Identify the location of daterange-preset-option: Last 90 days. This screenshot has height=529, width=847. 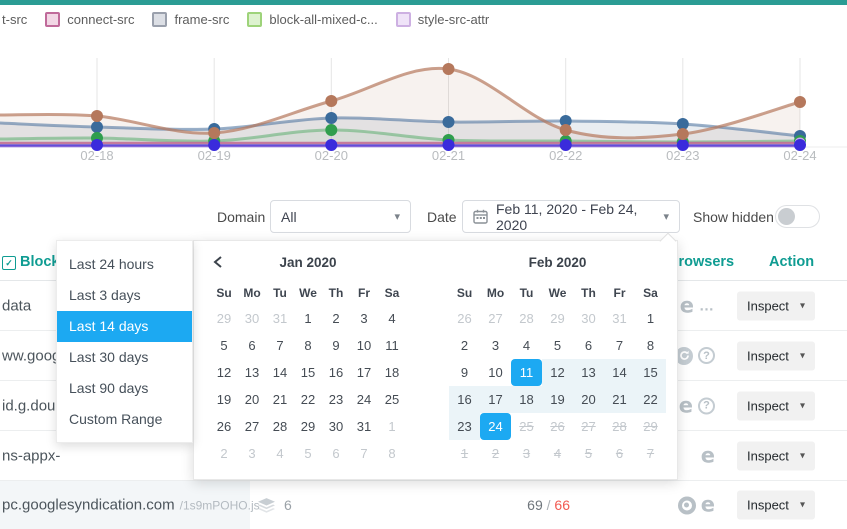
(109, 388).